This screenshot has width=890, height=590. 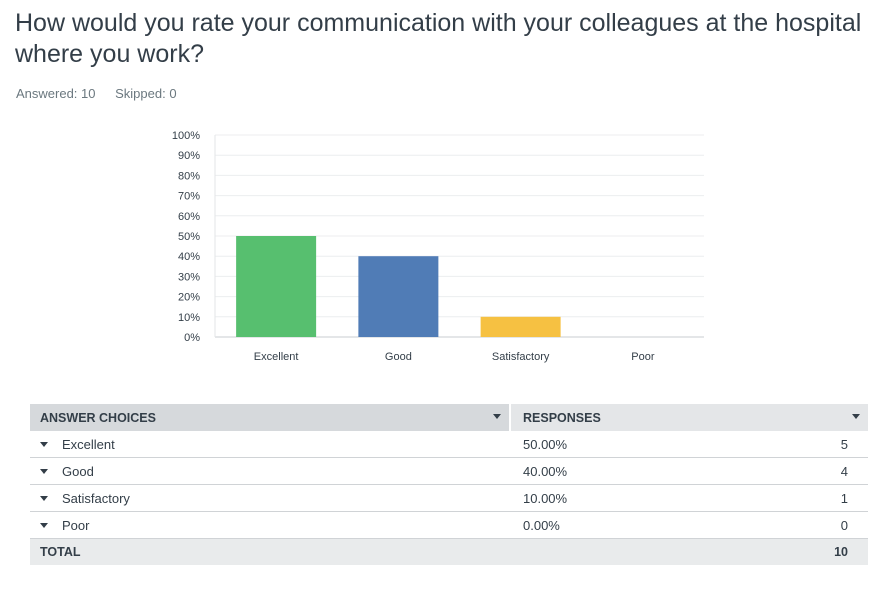 What do you see at coordinates (78, 471) in the screenshot?
I see `choice-label: Good` at bounding box center [78, 471].